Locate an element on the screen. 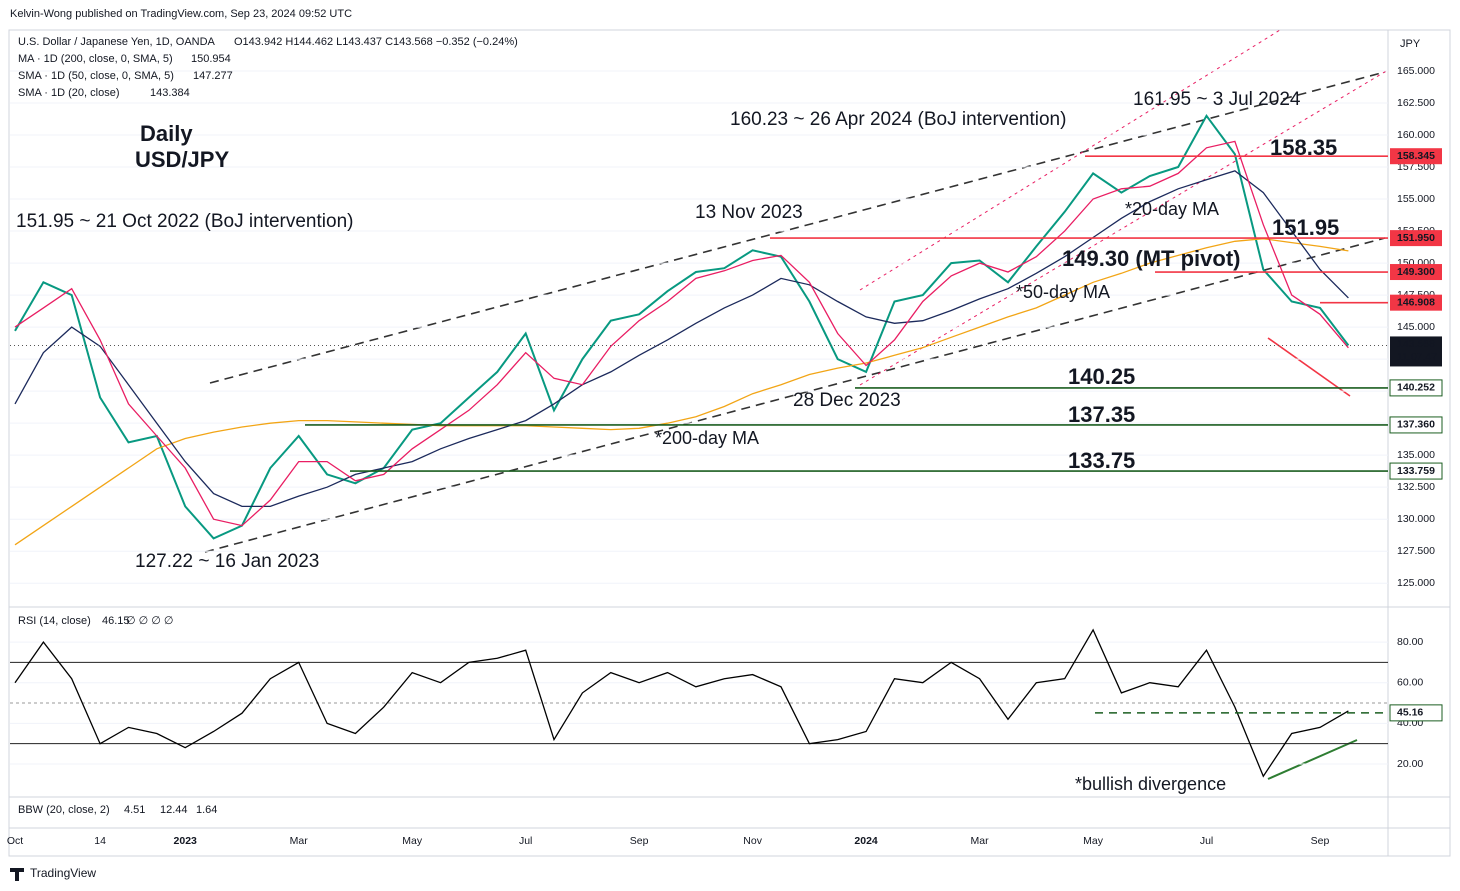  legend-title: U.S. Dollar / Japanese Yen, 1D, OANDA is located at coordinates (117, 42).